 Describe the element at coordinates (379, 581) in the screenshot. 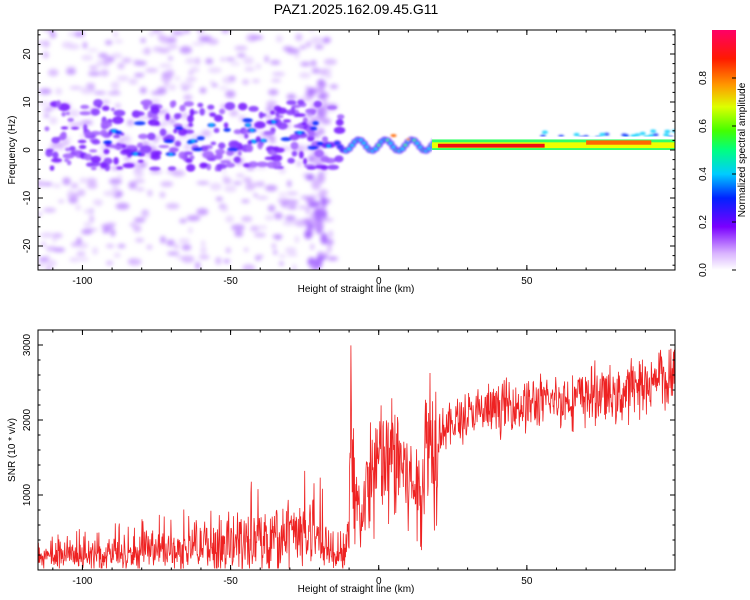

I see `snr-x-tick-label: 0` at that location.